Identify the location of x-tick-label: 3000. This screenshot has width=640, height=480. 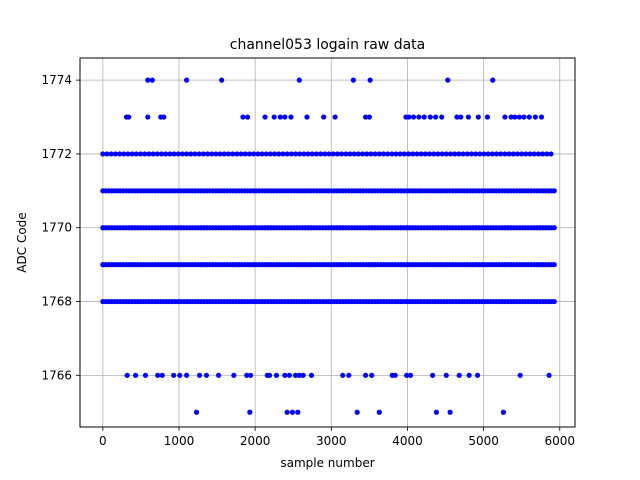
(331, 441).